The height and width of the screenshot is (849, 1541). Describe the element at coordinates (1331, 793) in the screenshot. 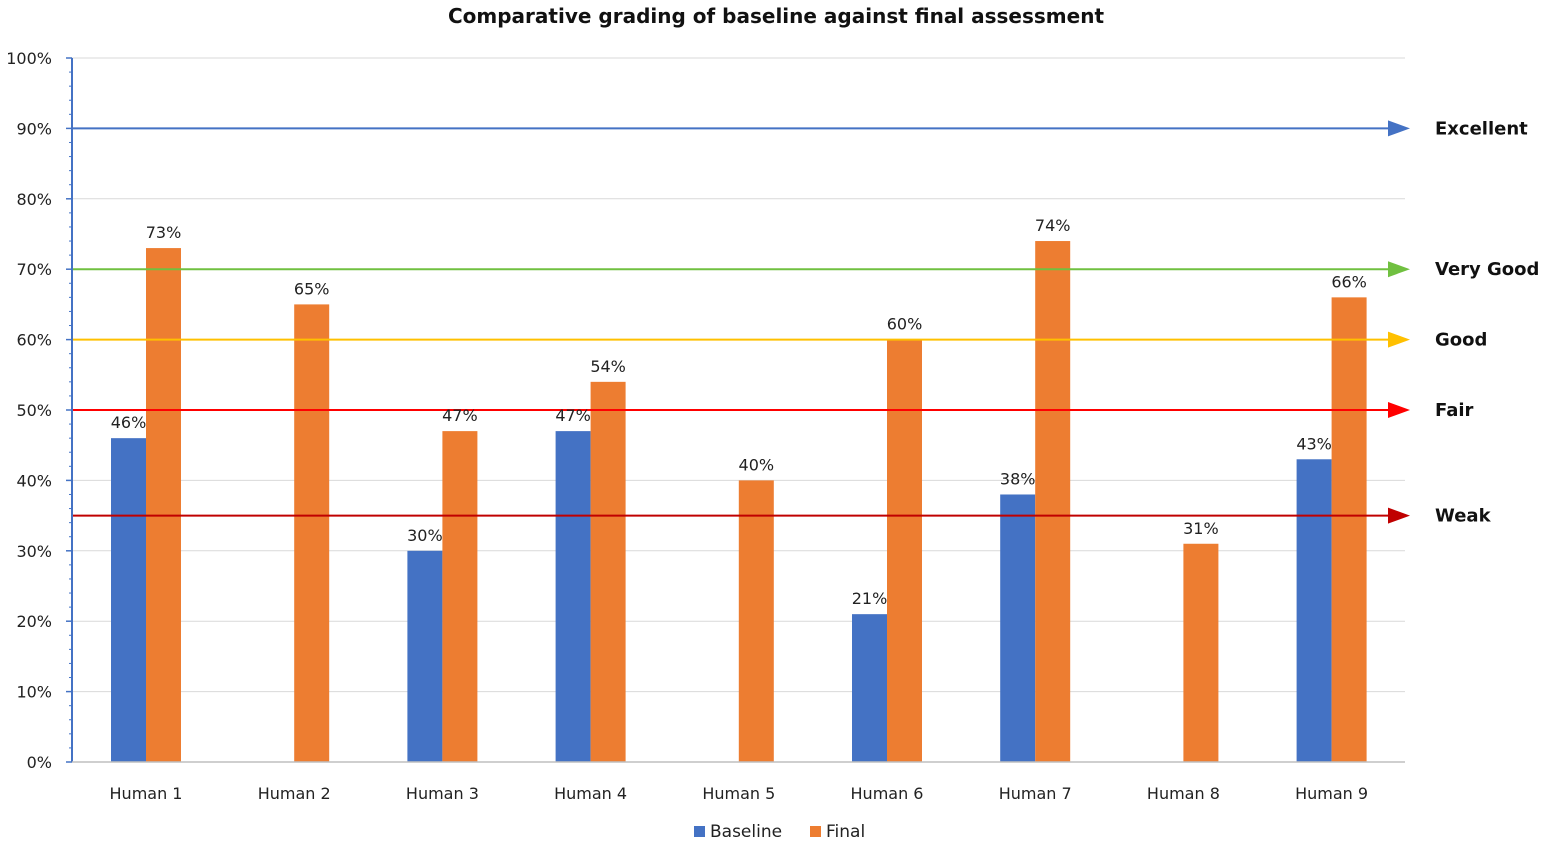

I see `x-tick-label: Human 9` at that location.